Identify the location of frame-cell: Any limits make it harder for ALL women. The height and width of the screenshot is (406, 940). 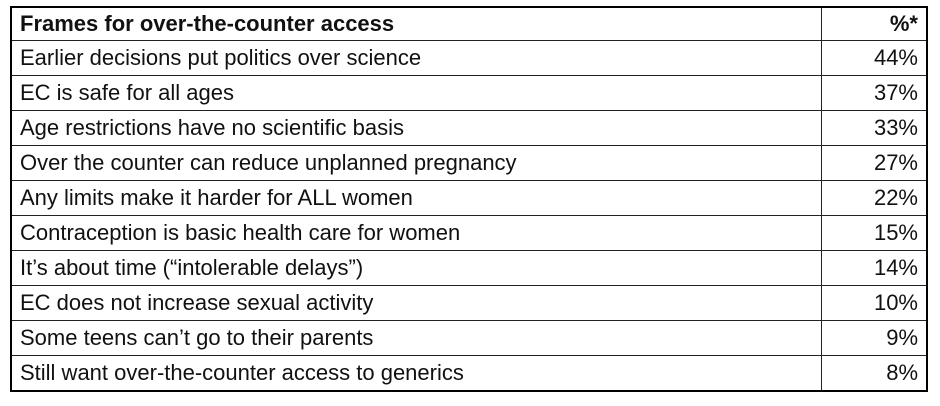
(416, 198).